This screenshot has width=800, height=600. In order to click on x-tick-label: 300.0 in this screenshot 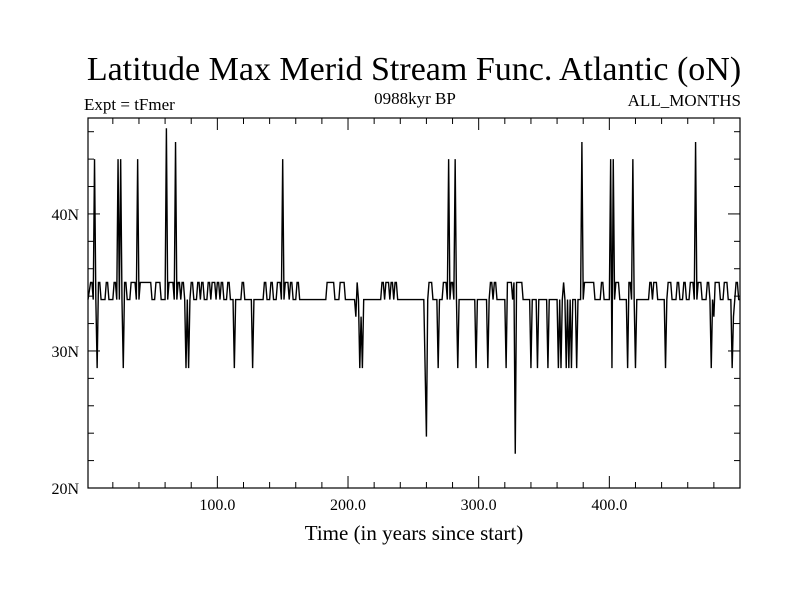, I will do `click(479, 505)`.